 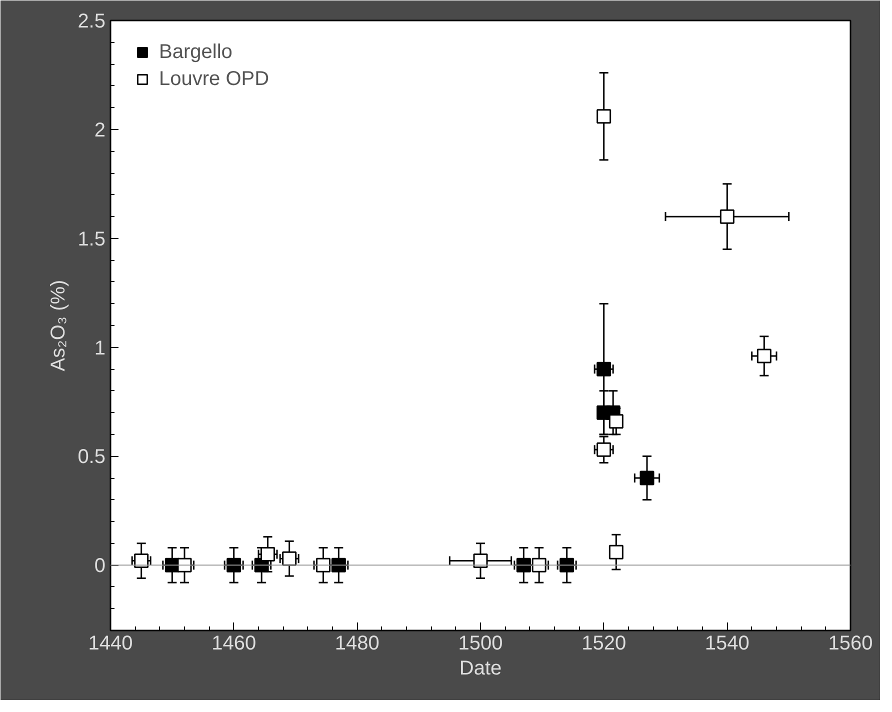 What do you see at coordinates (100, 566) in the screenshot?
I see `y-tick-label: 0` at bounding box center [100, 566].